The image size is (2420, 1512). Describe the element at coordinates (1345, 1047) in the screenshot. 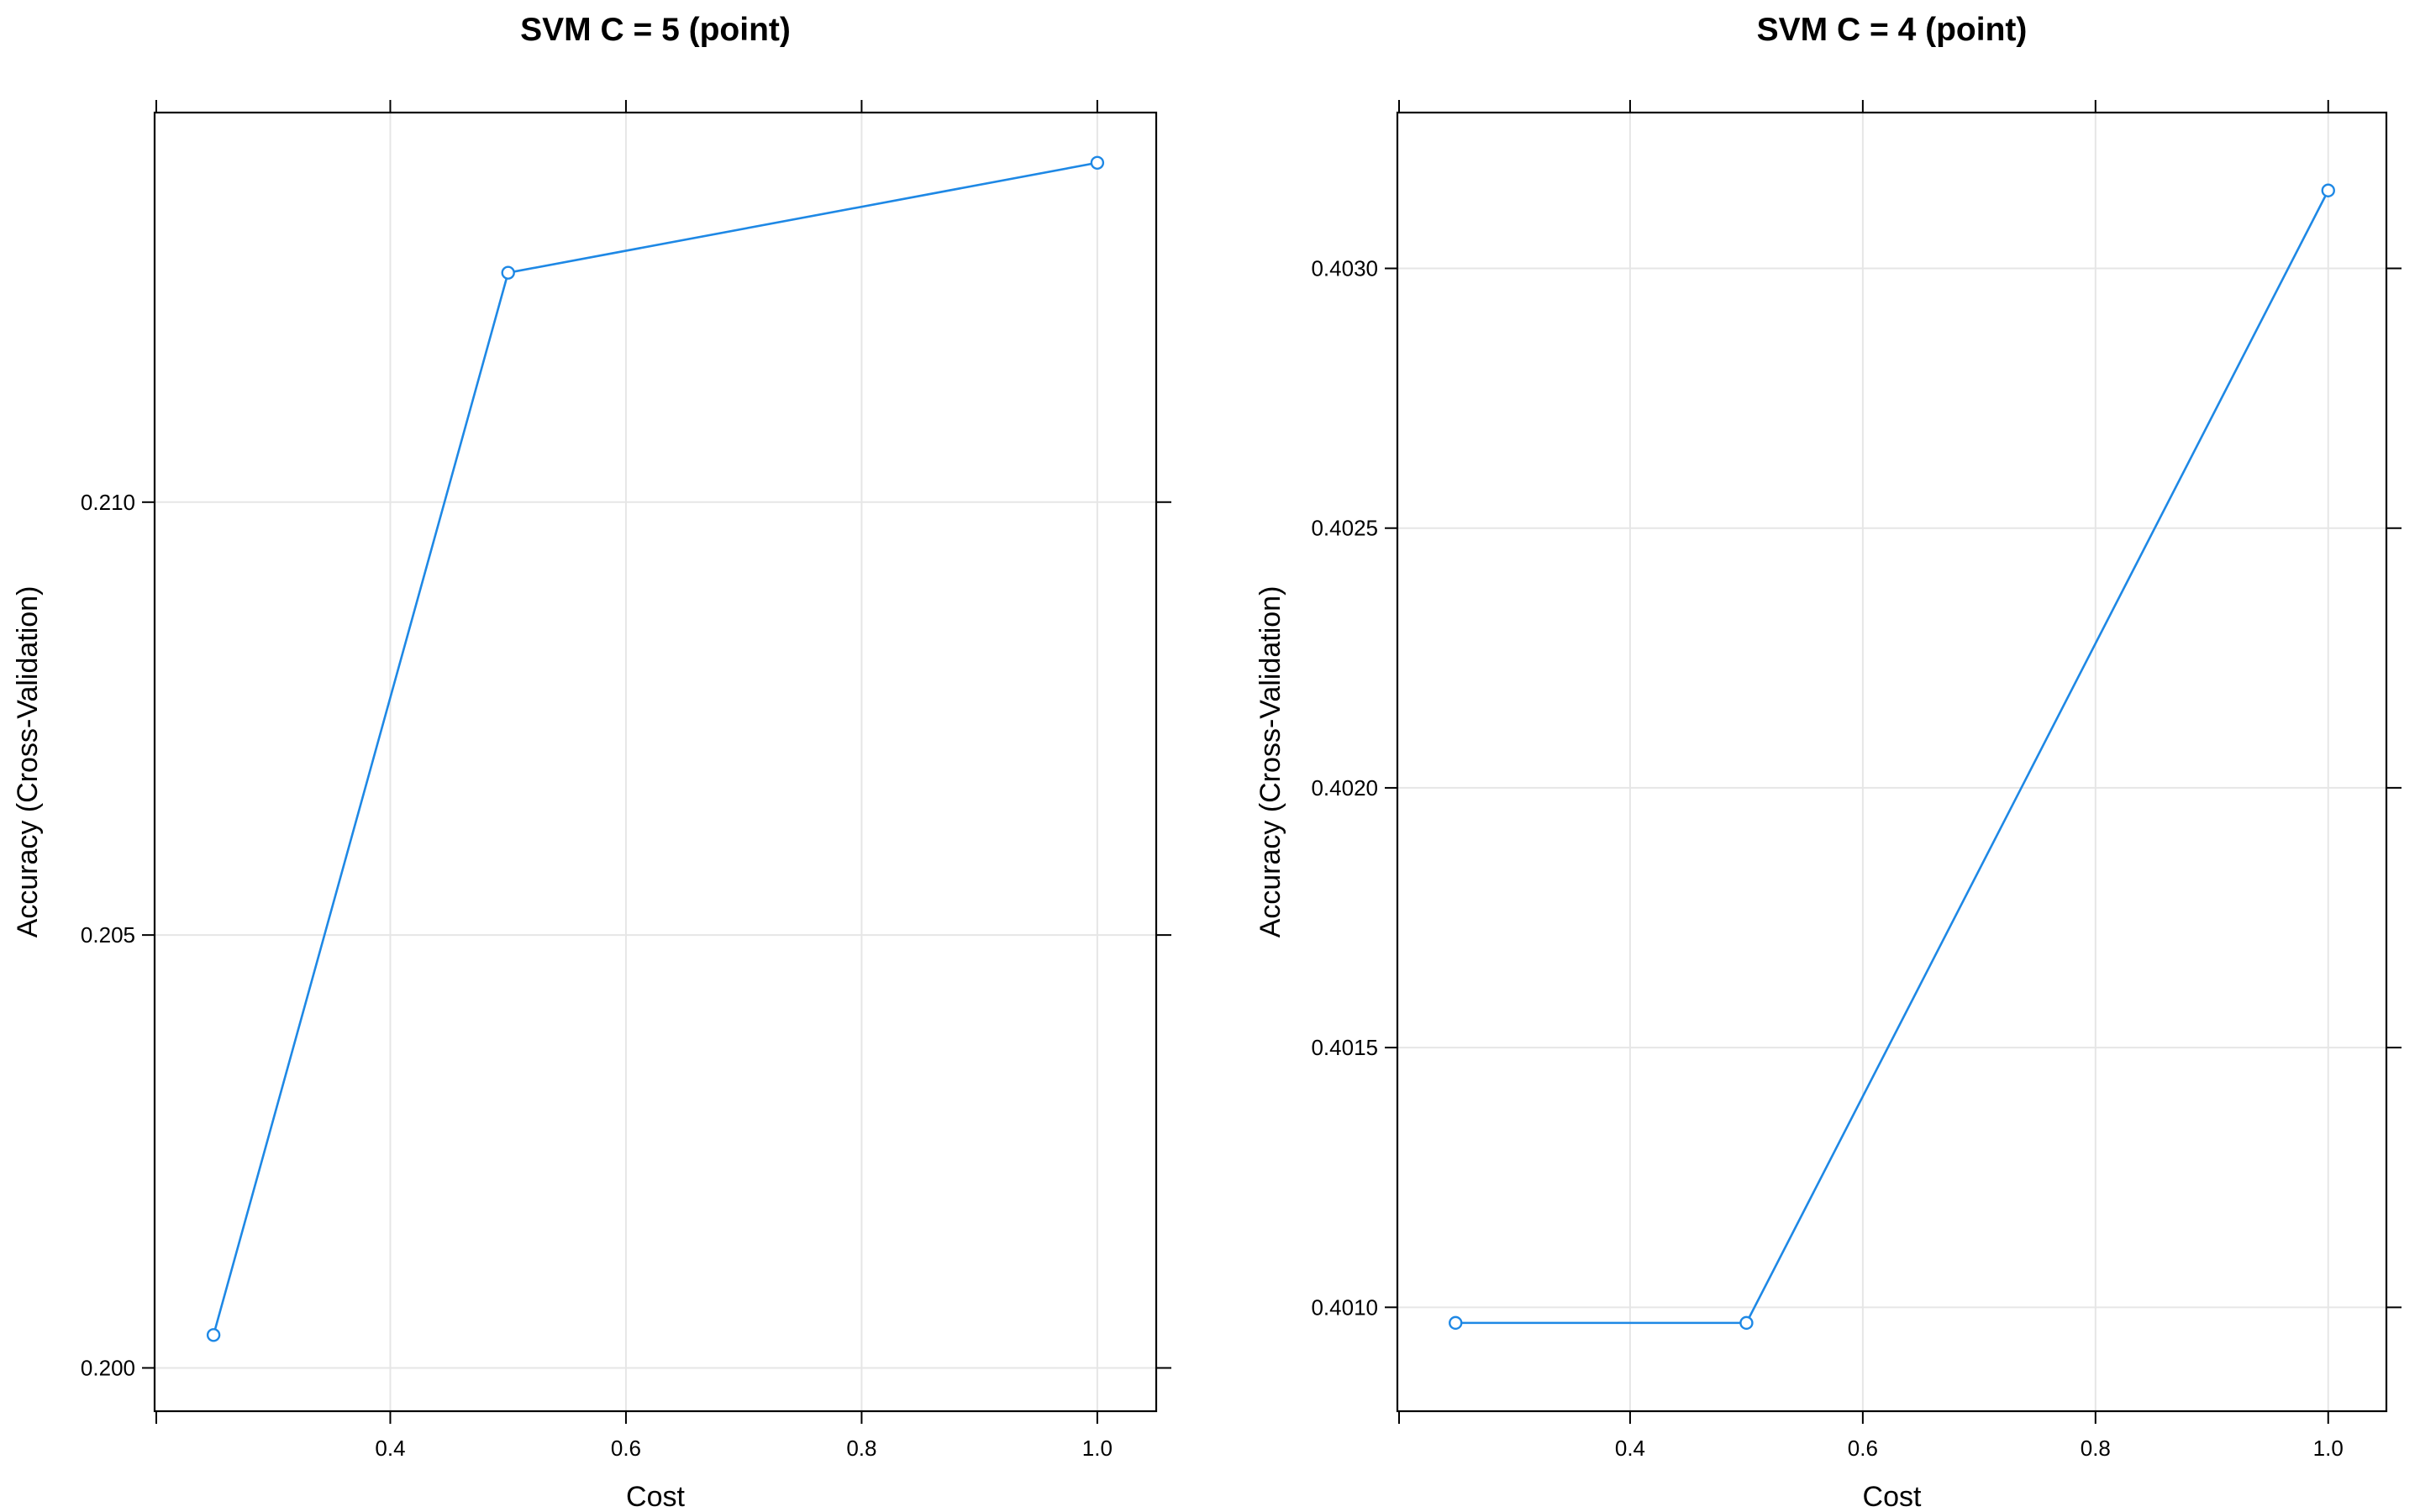

I see `y-tick-label: 0.4015` at that location.